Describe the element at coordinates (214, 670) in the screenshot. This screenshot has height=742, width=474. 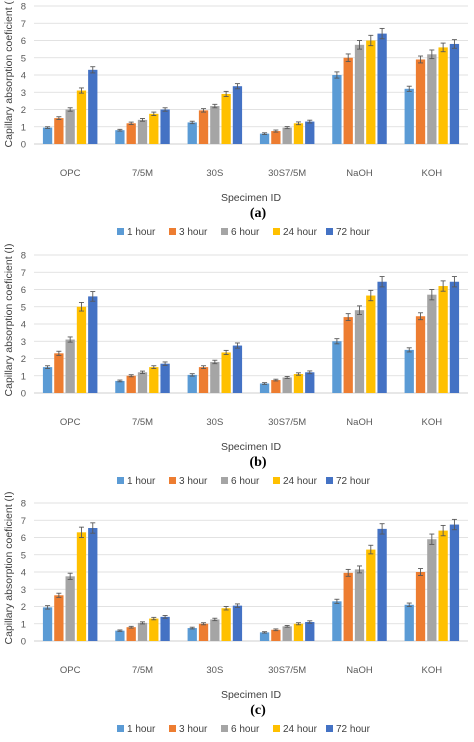
I see `x-tick-label: 30S` at that location.